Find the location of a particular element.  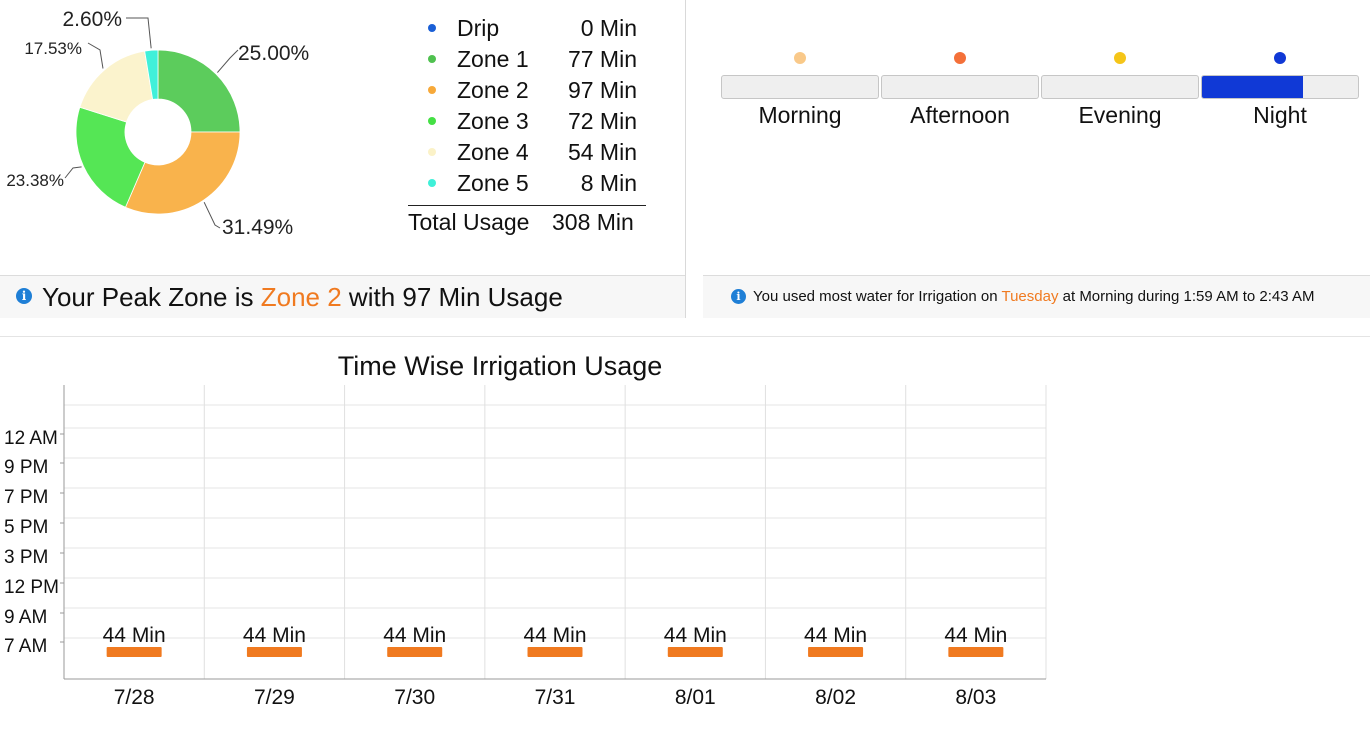

legend-item: Zone 1 77 Min is located at coordinates (535, 59).